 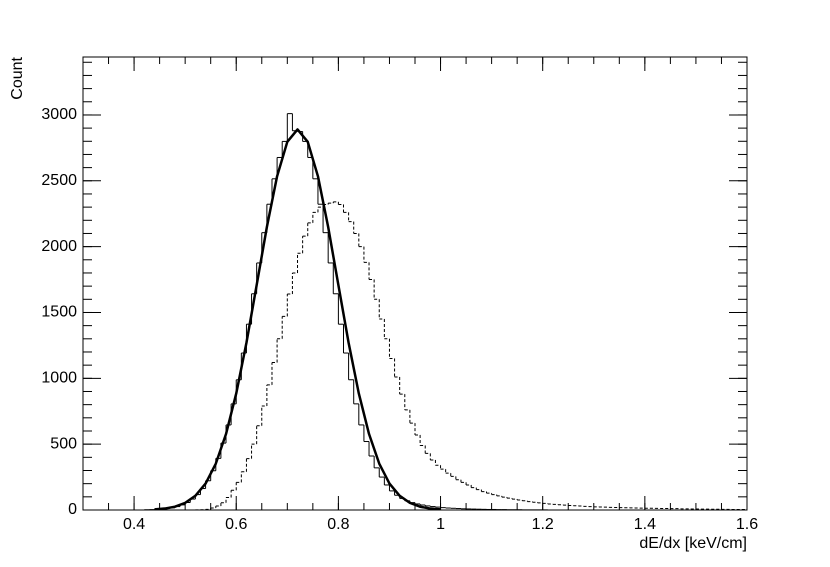 What do you see at coordinates (645, 524) in the screenshot?
I see `x-tick-label: 1.4` at bounding box center [645, 524].